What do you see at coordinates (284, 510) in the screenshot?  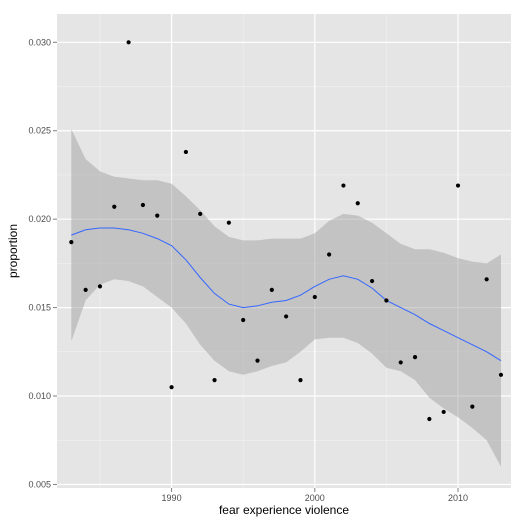 I see `x-axis-title: fear experience violence` at bounding box center [284, 510].